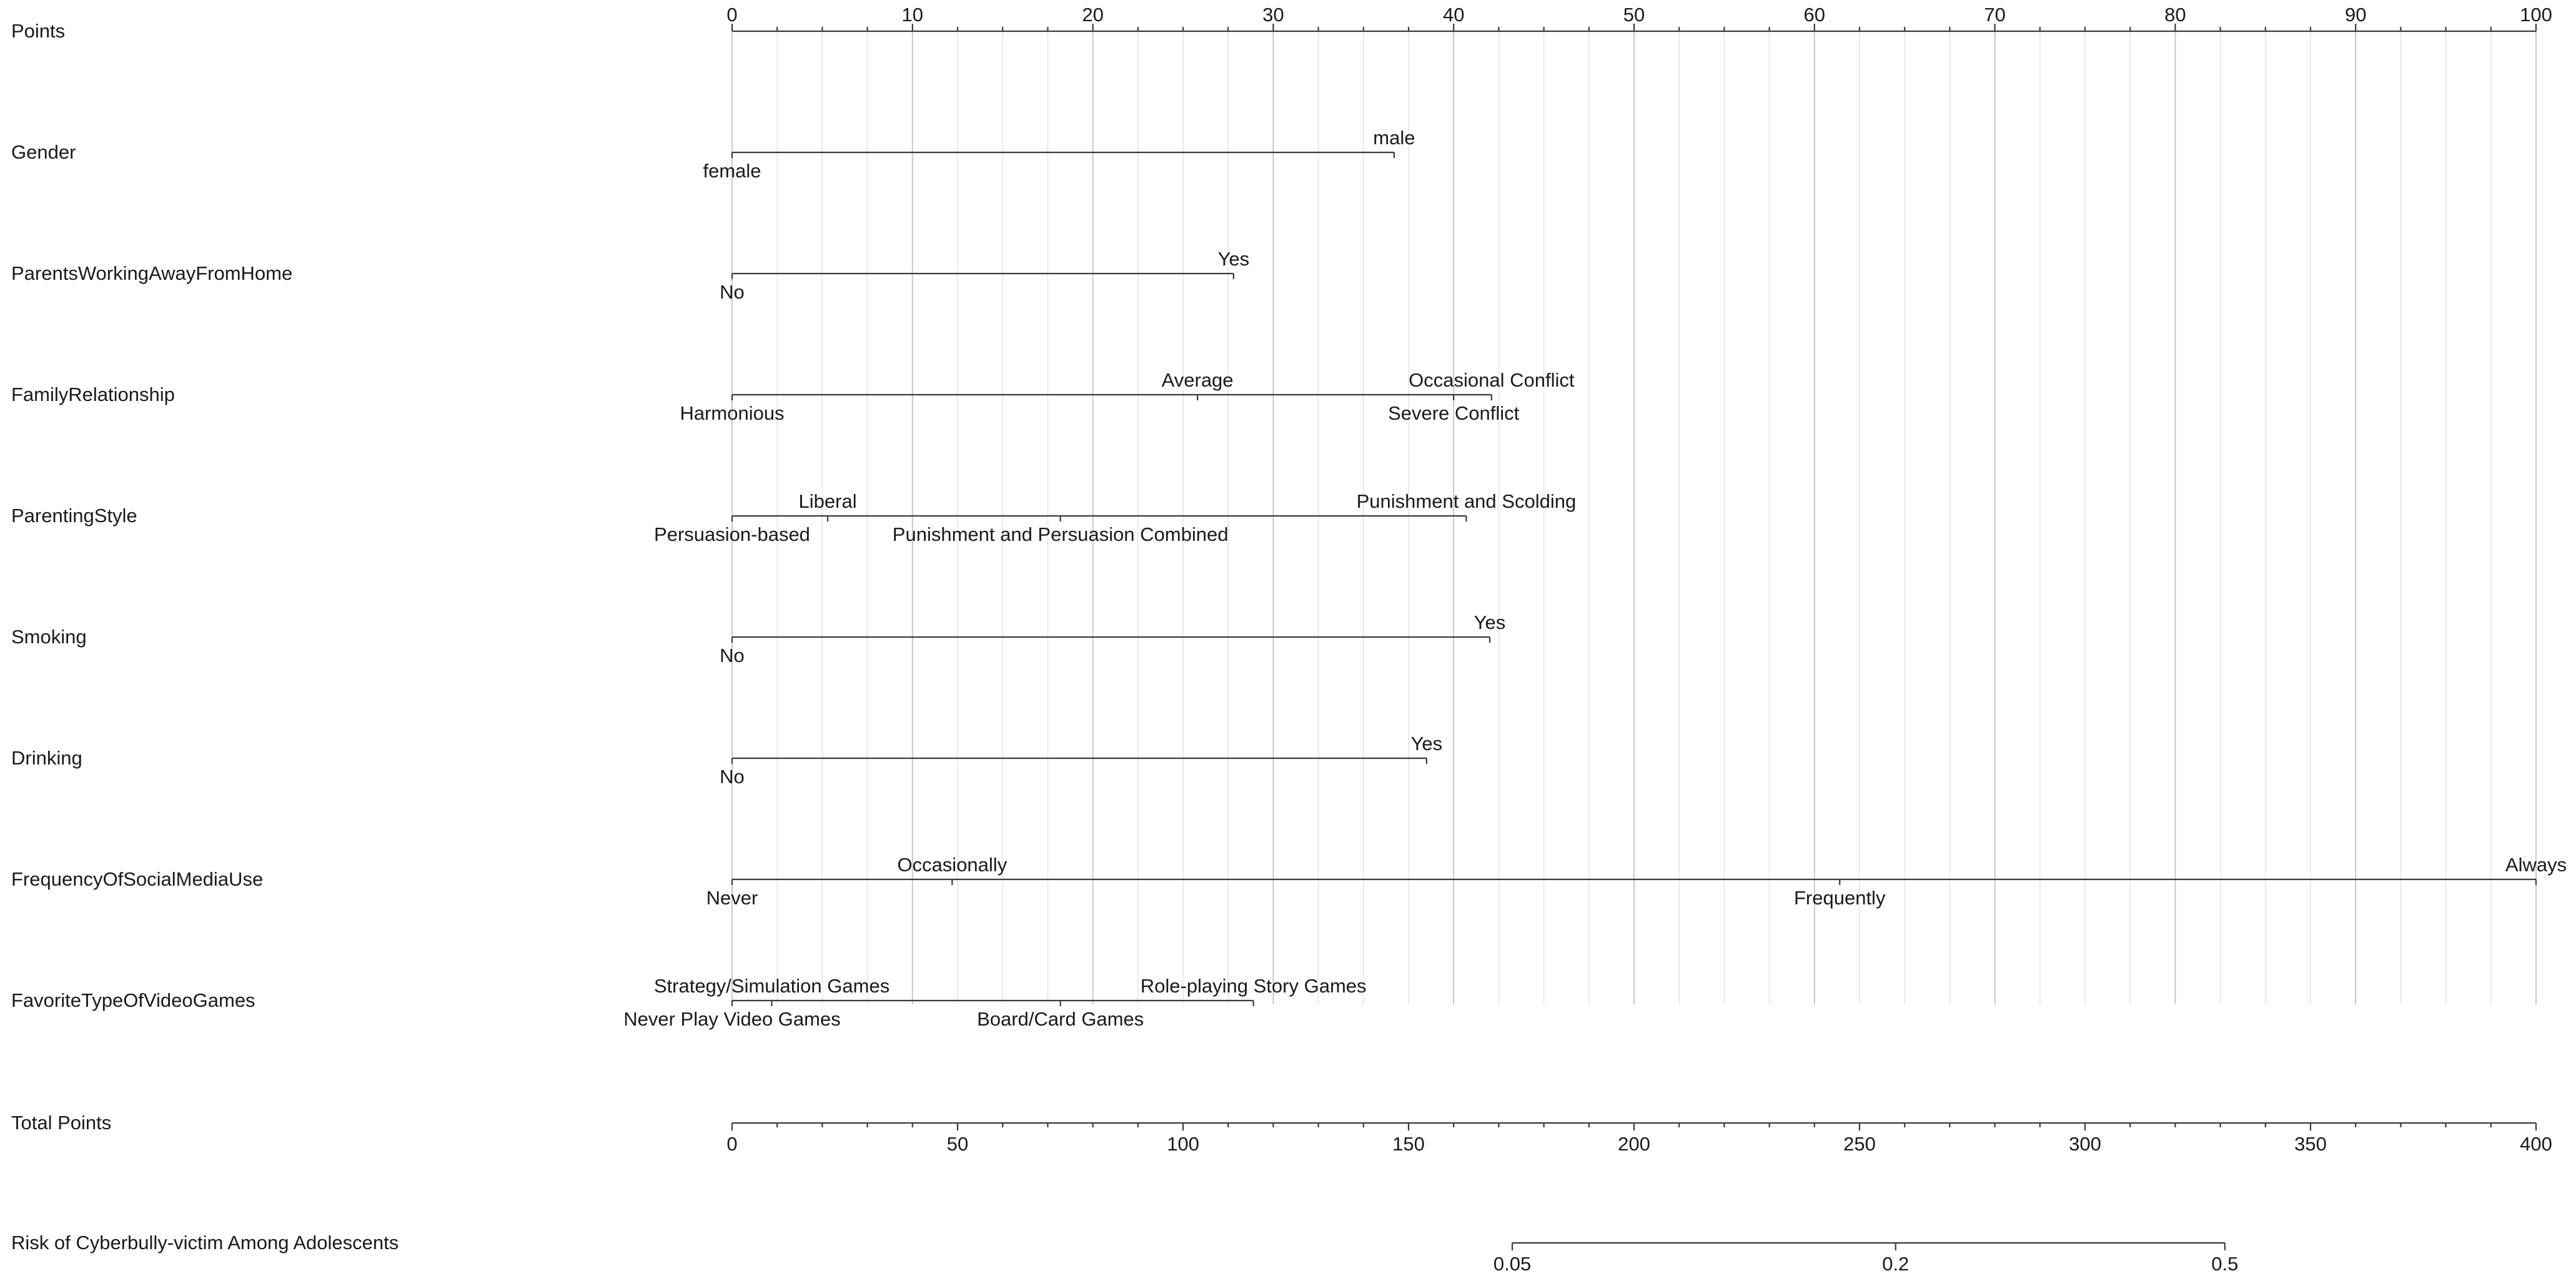 This screenshot has height=1281, width=2576. I want to click on variable-label: ParentingStyle, so click(74, 516).